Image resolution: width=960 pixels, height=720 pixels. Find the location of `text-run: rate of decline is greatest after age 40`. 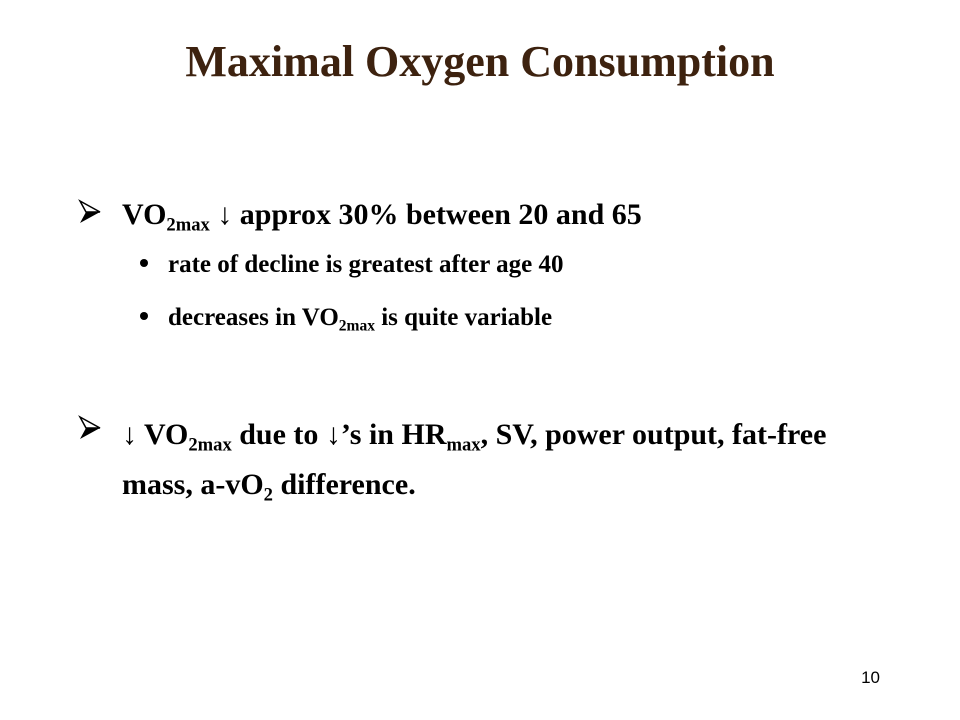

text-run: rate of decline is greatest after age 40 is located at coordinates (366, 264).